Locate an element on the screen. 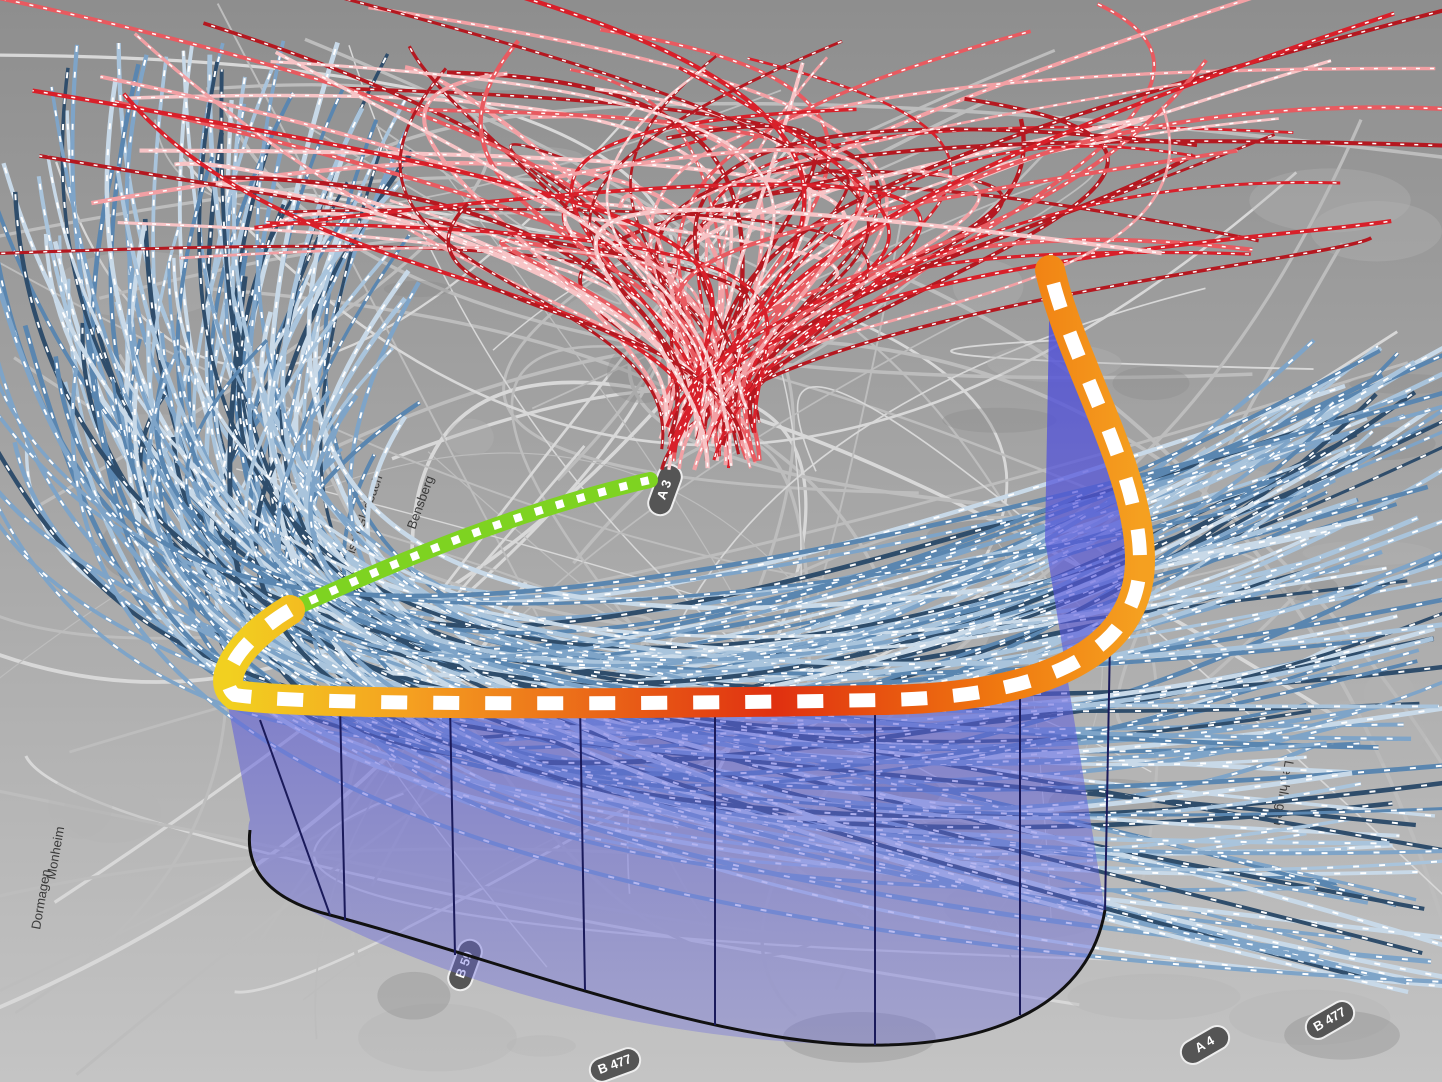 Image resolution: width=1442 pixels, height=1082 pixels. road-shield: B 477 is located at coordinates (1330, 1020).